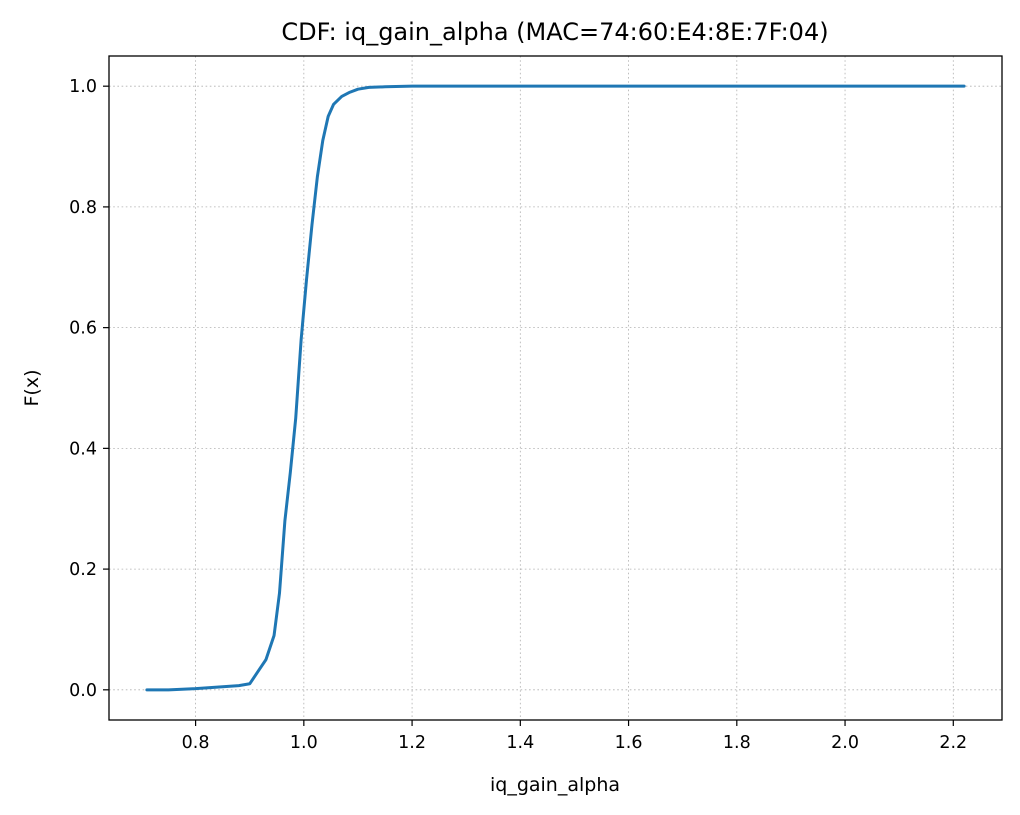 Image resolution: width=1020 pixels, height=815 pixels. I want to click on x-tick-label: 1.6, so click(629, 743).